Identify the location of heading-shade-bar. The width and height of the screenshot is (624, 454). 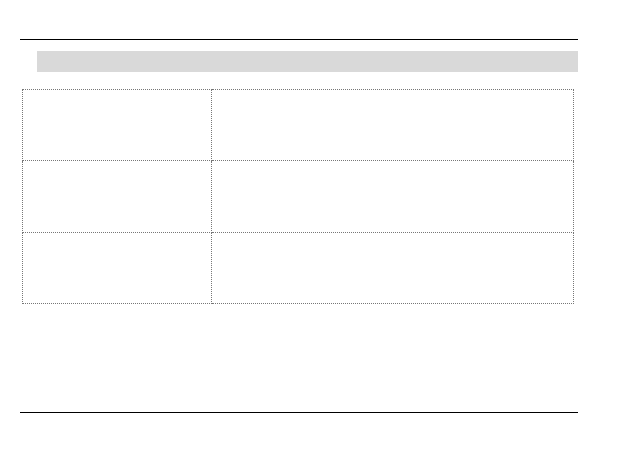
(307, 61).